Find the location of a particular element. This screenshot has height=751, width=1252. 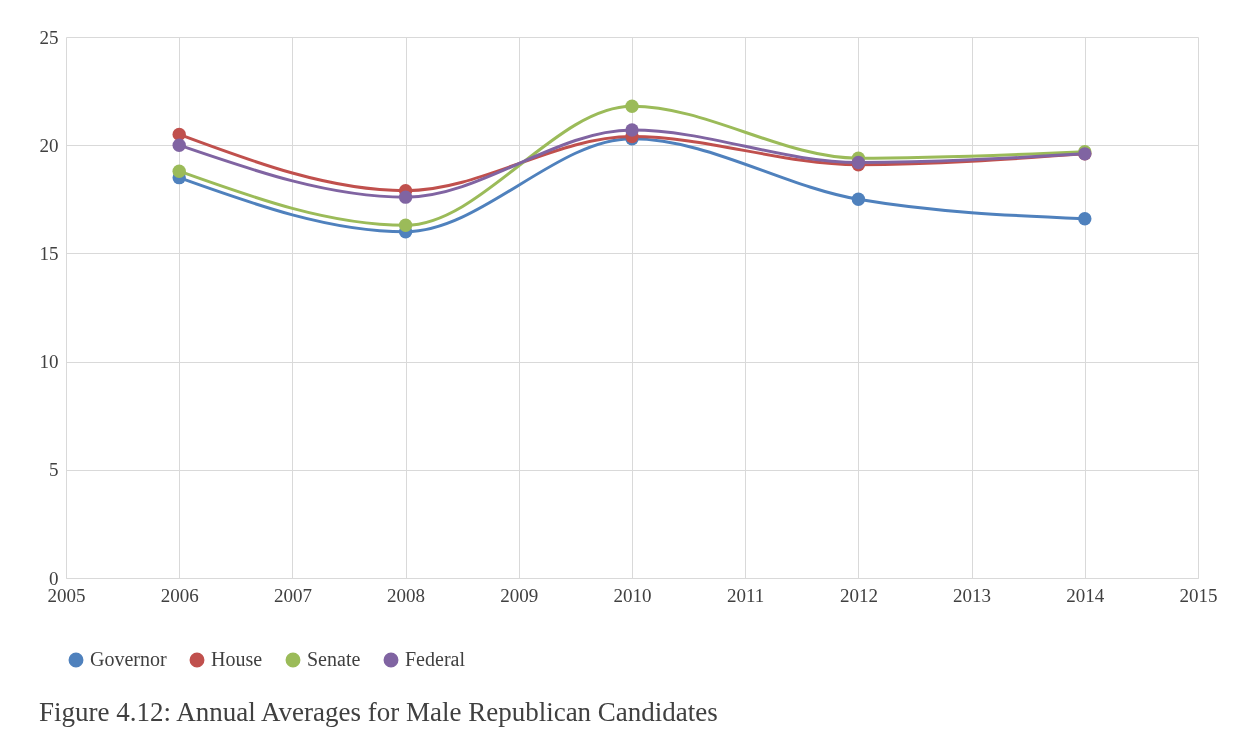

x-tick-label: 2008 is located at coordinates (406, 595).